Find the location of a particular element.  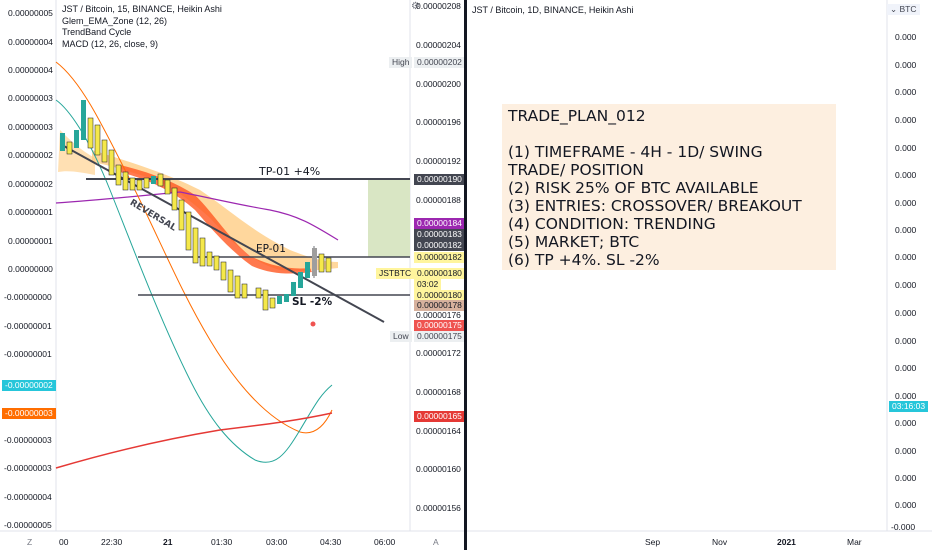

sl-annotation: SL -2% is located at coordinates (312, 302).